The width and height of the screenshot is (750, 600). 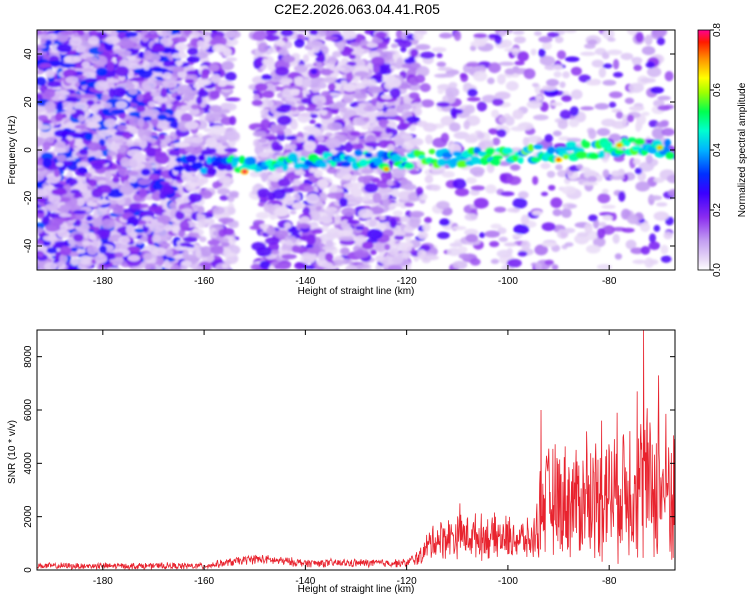 What do you see at coordinates (717, 90) in the screenshot?
I see `colorbar-tick-label: 0.6` at bounding box center [717, 90].